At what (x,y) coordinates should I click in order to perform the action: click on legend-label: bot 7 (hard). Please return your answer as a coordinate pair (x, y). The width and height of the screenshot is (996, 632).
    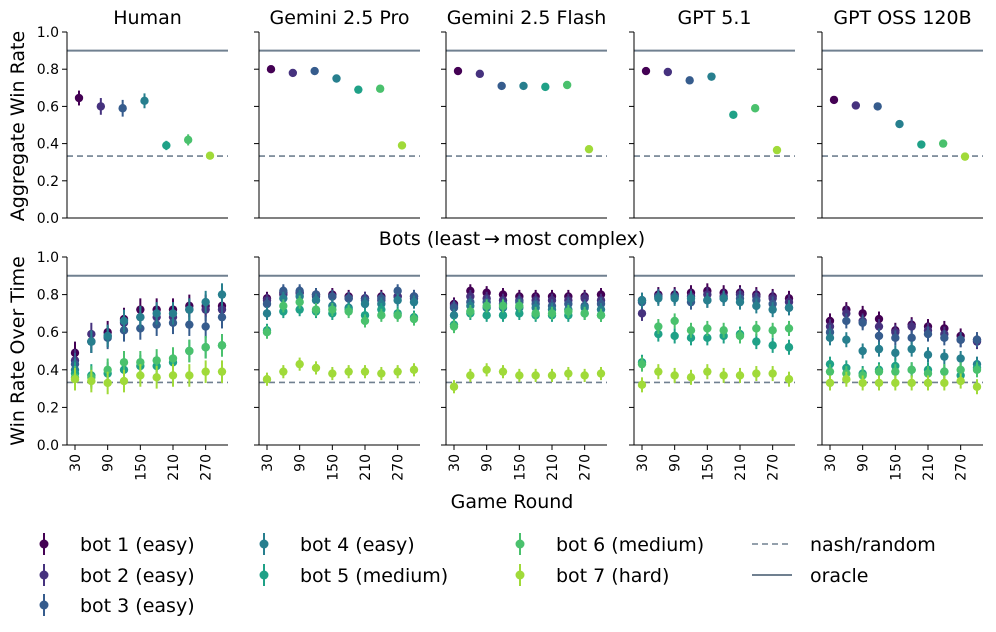
    Looking at the image, I should click on (612, 576).